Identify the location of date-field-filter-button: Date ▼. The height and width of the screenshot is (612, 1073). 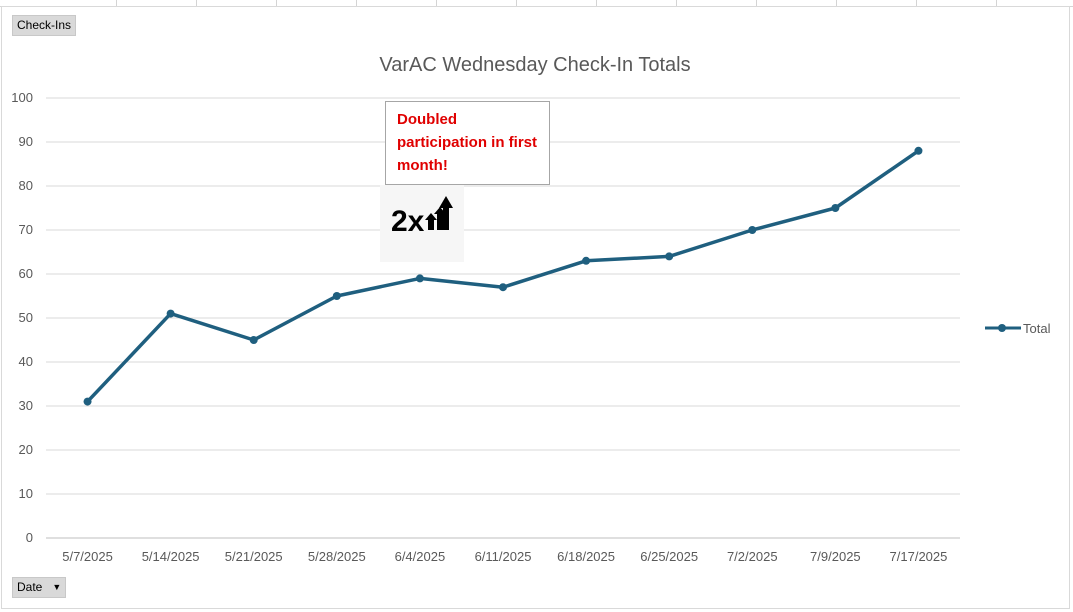
(39, 587).